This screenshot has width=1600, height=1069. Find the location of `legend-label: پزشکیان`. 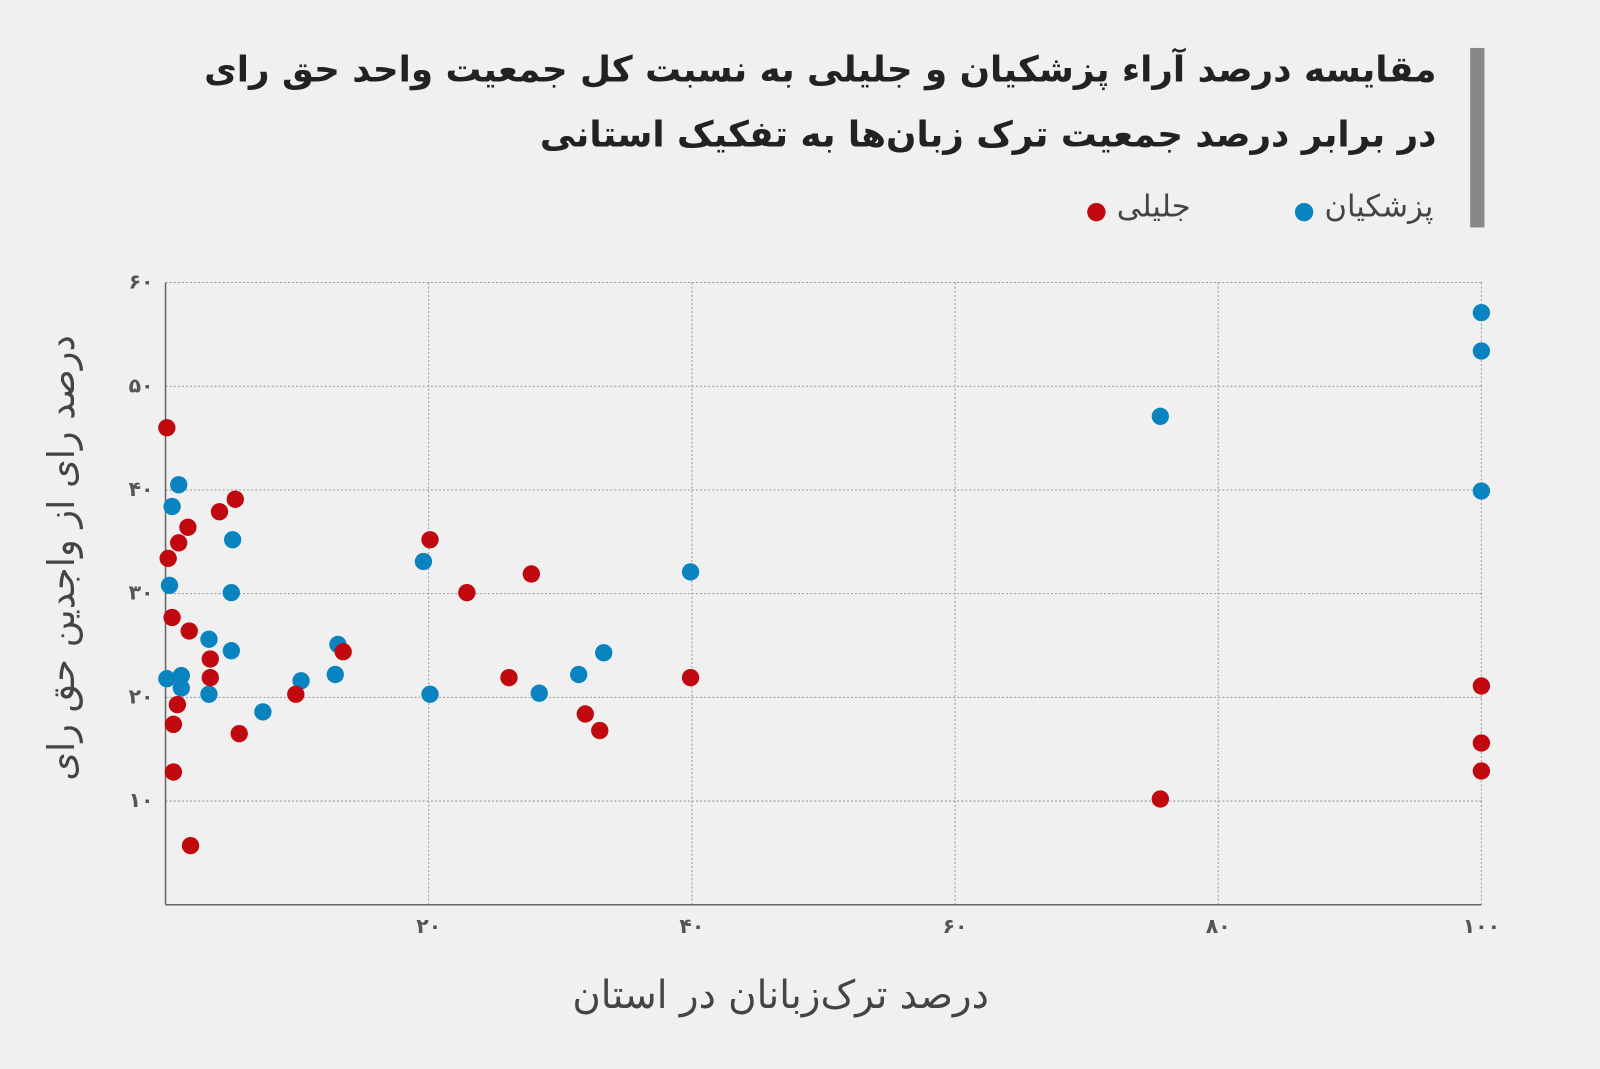

legend-label: پزشکیان is located at coordinates (1378, 207).